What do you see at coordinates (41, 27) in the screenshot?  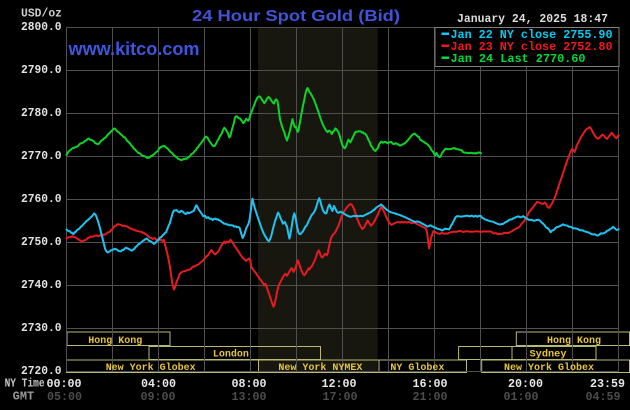 I see `svg-text: 2800.0` at bounding box center [41, 27].